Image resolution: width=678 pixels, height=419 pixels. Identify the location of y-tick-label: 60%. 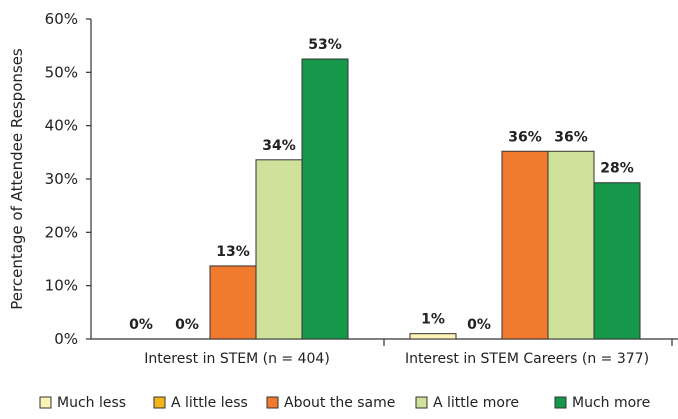
(61, 19).